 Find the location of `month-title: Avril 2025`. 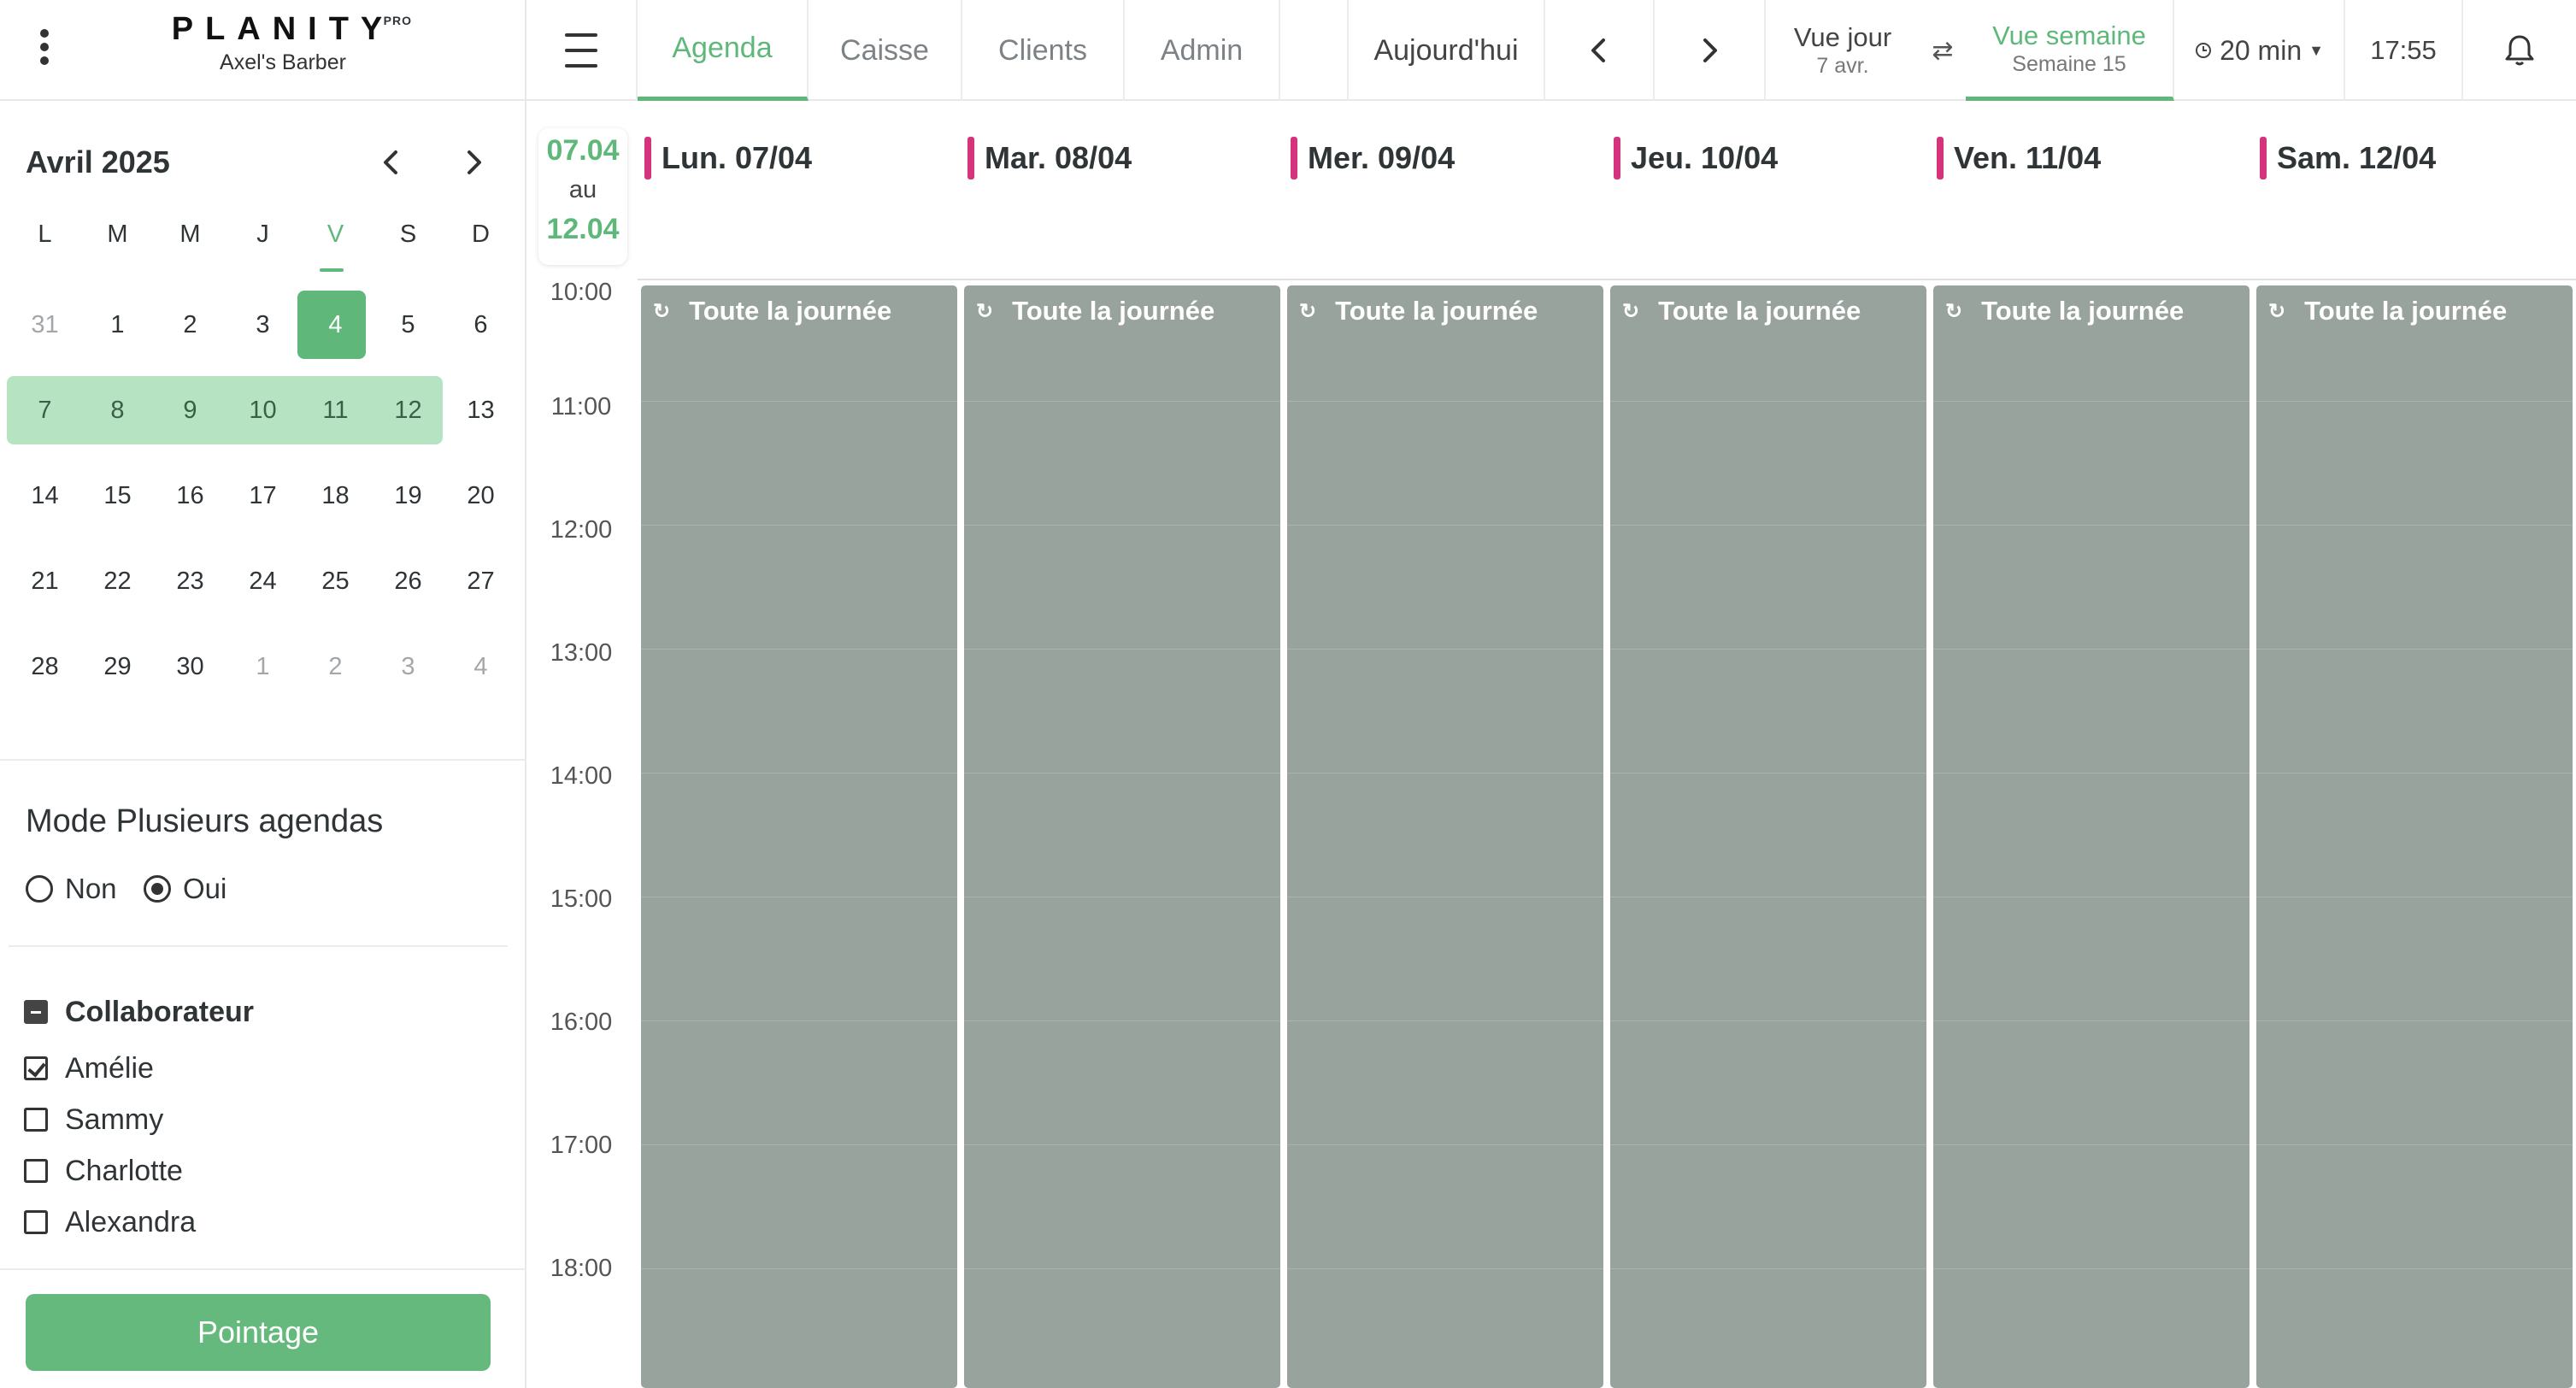

month-title: Avril 2025 is located at coordinates (98, 161).